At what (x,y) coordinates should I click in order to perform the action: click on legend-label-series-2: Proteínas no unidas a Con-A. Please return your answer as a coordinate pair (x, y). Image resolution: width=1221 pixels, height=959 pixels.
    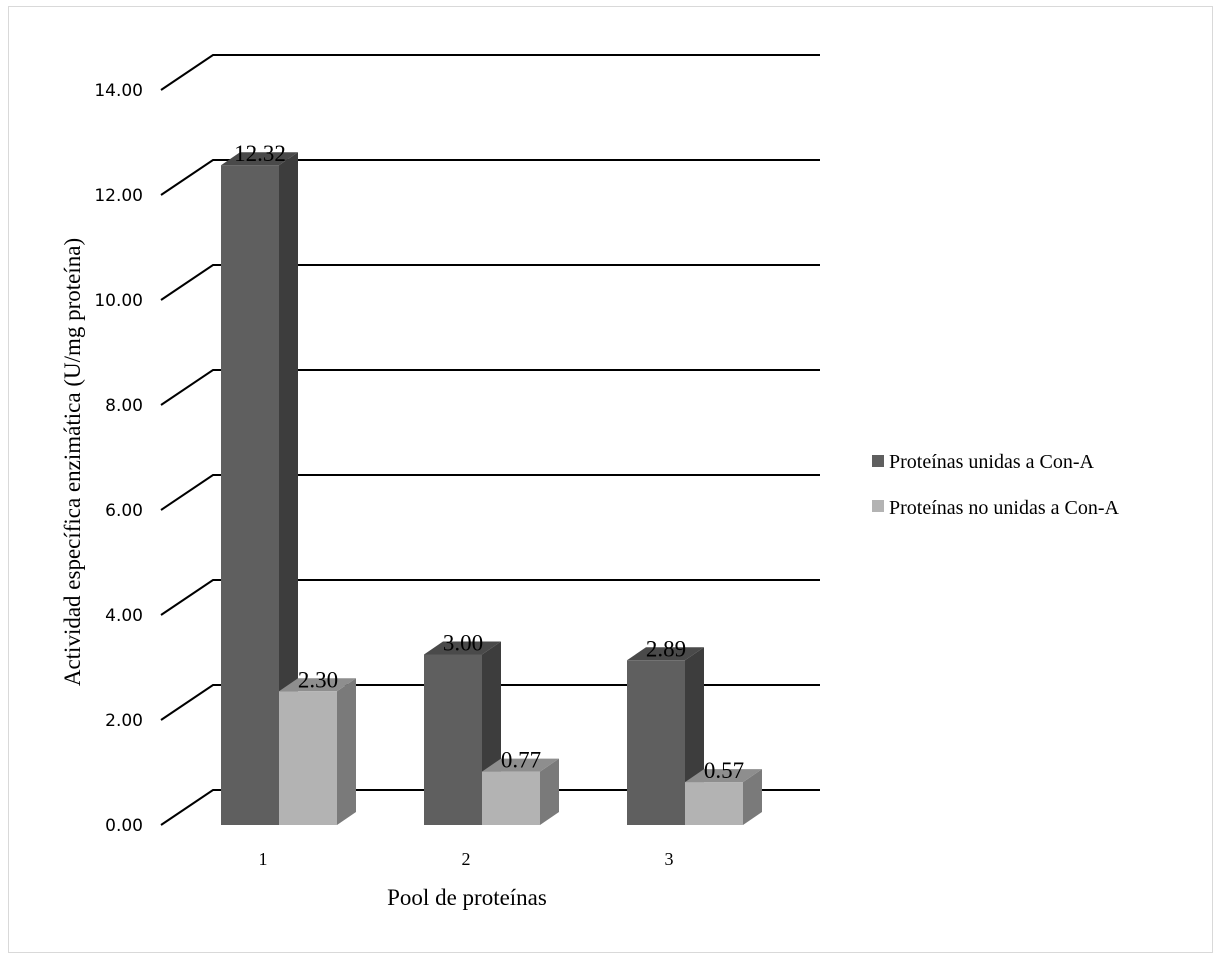
    Looking at the image, I should click on (1004, 508).